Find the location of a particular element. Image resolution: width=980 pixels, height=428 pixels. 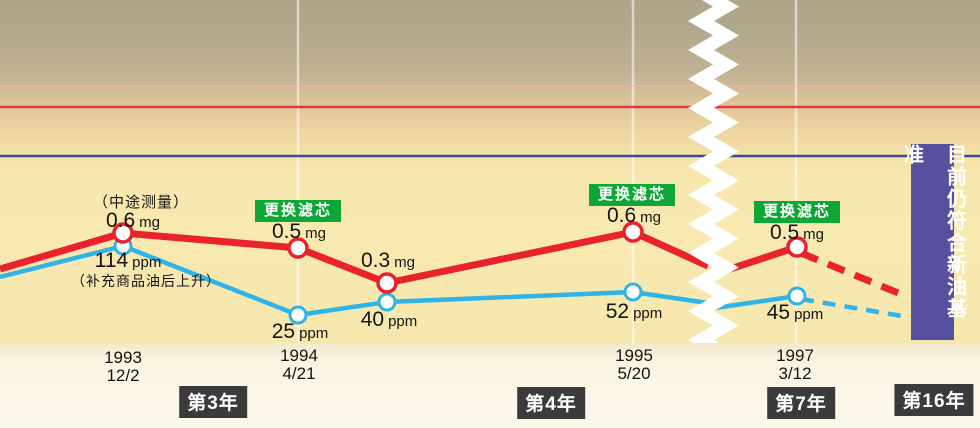

x-tick-1994: 1994 4/21 is located at coordinates (299, 364).